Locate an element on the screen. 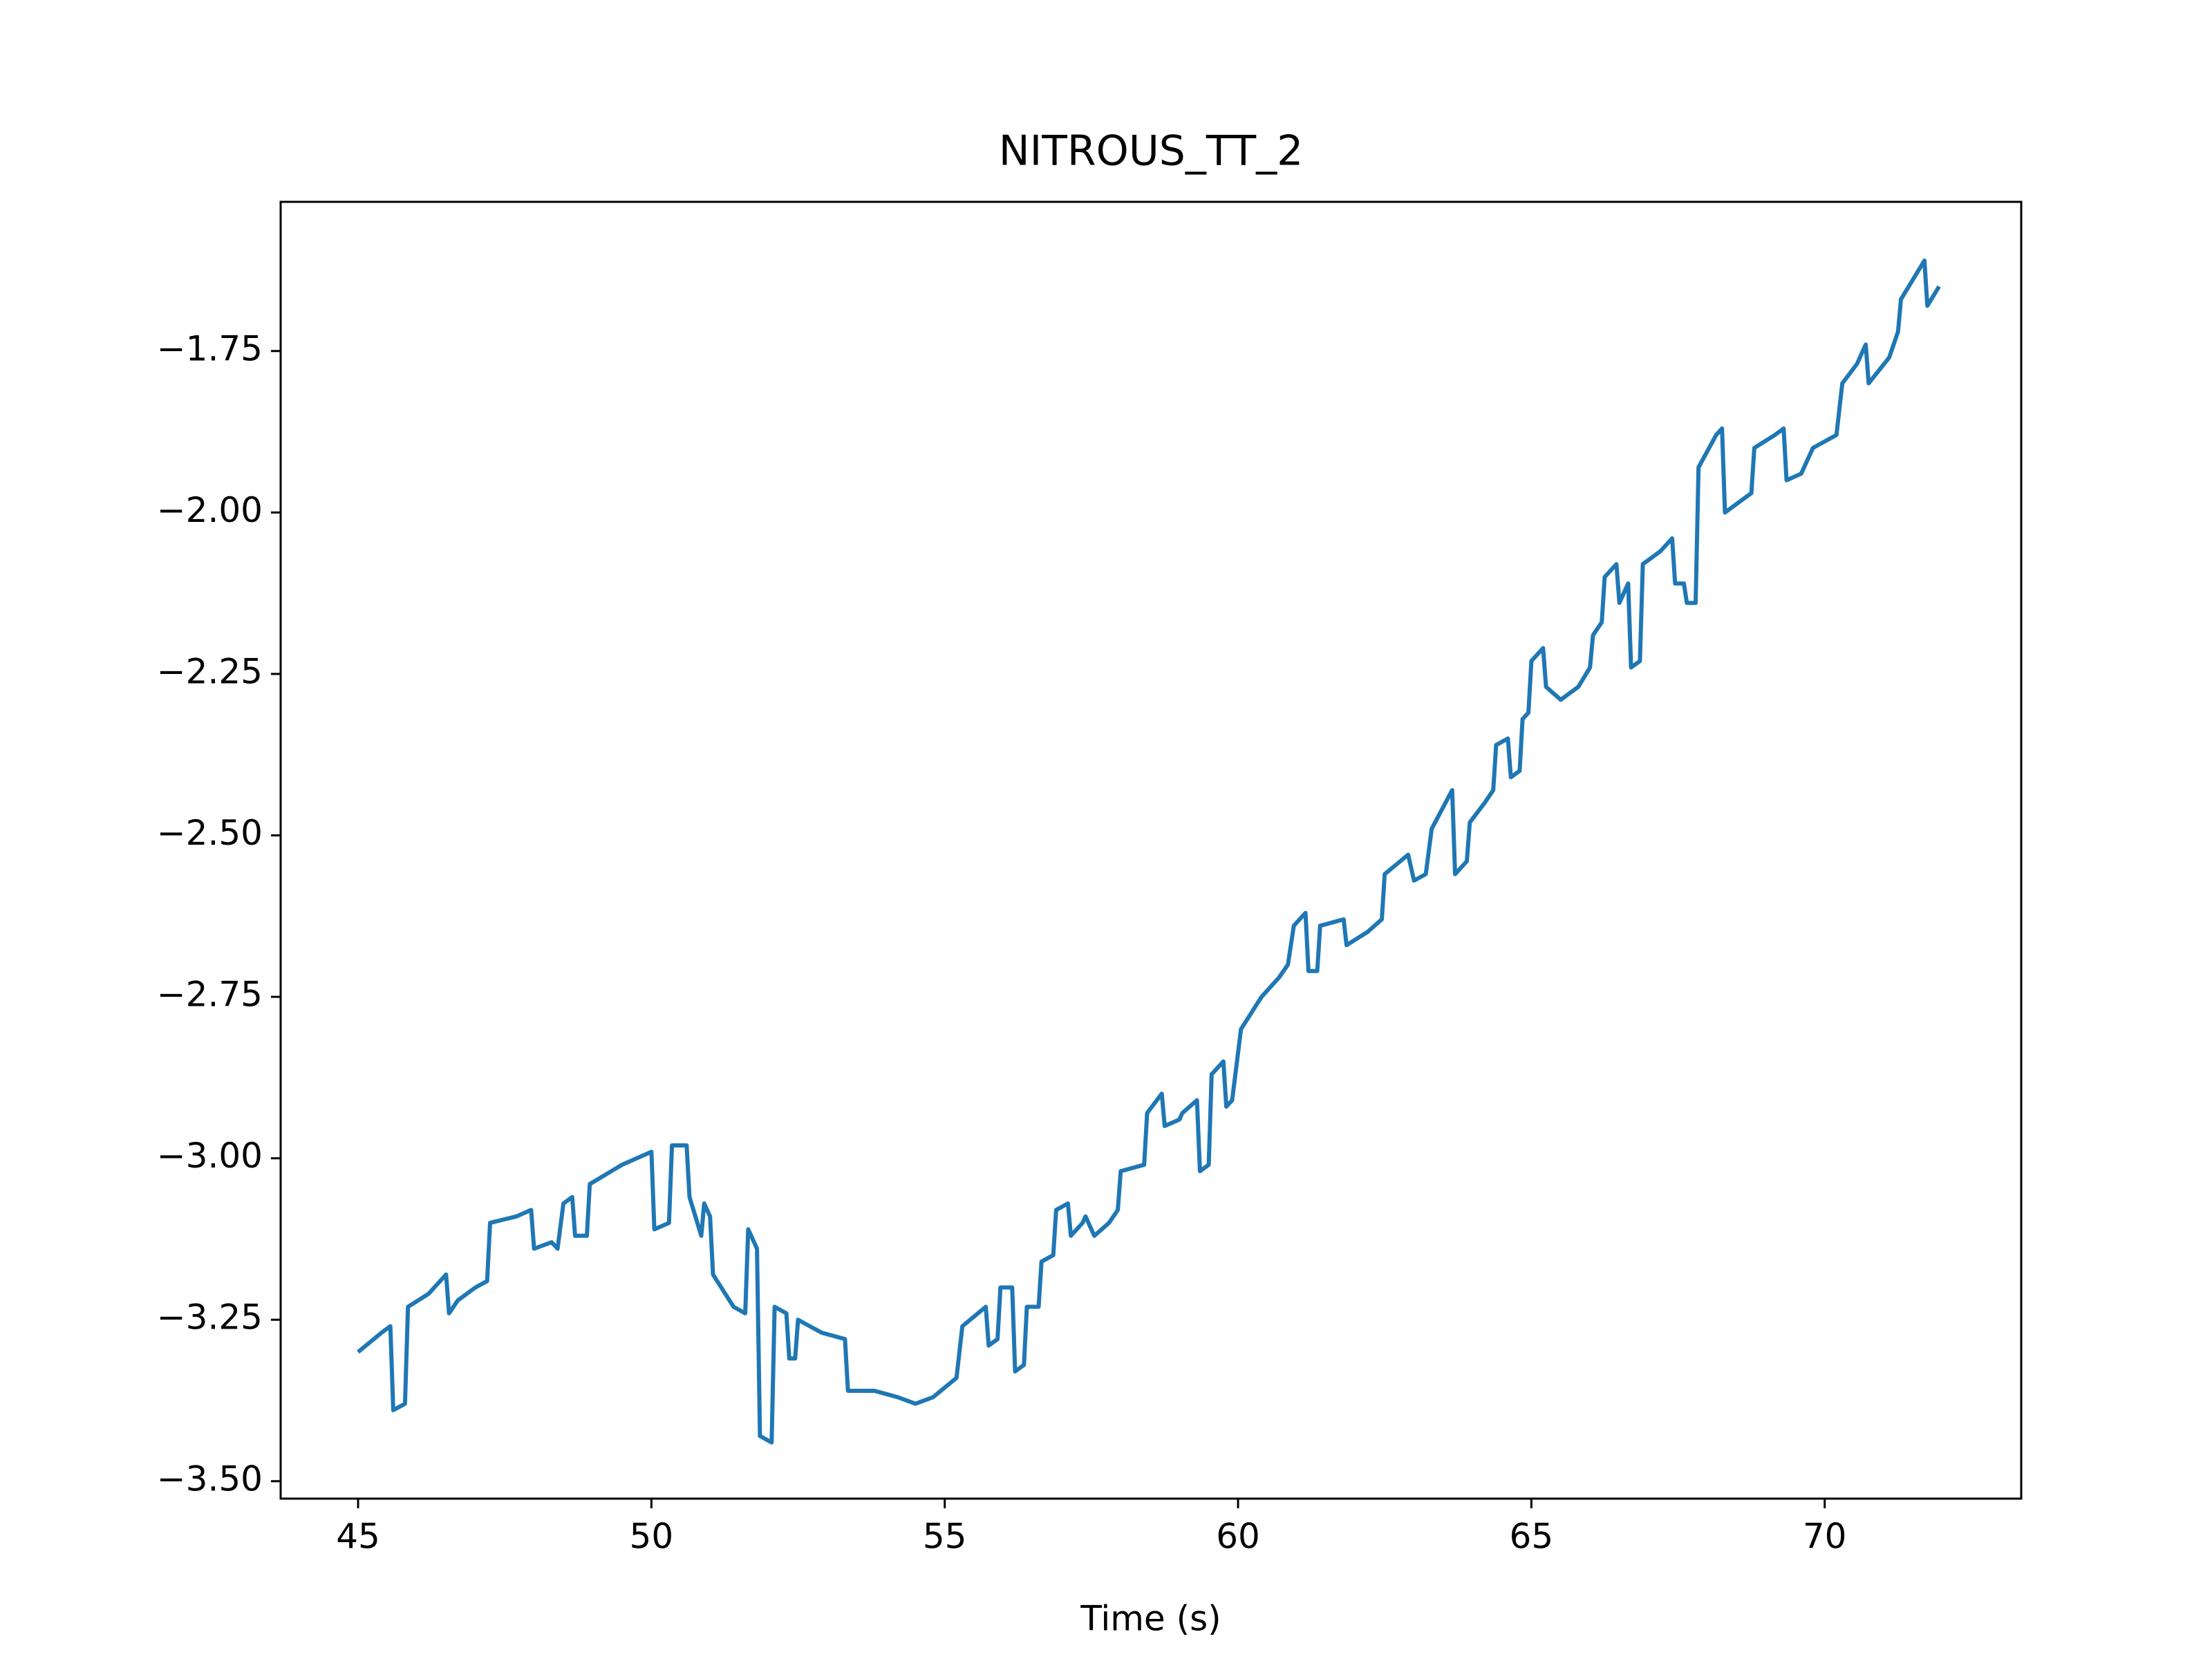  y-tick-label: −2.00 is located at coordinates (210, 510).